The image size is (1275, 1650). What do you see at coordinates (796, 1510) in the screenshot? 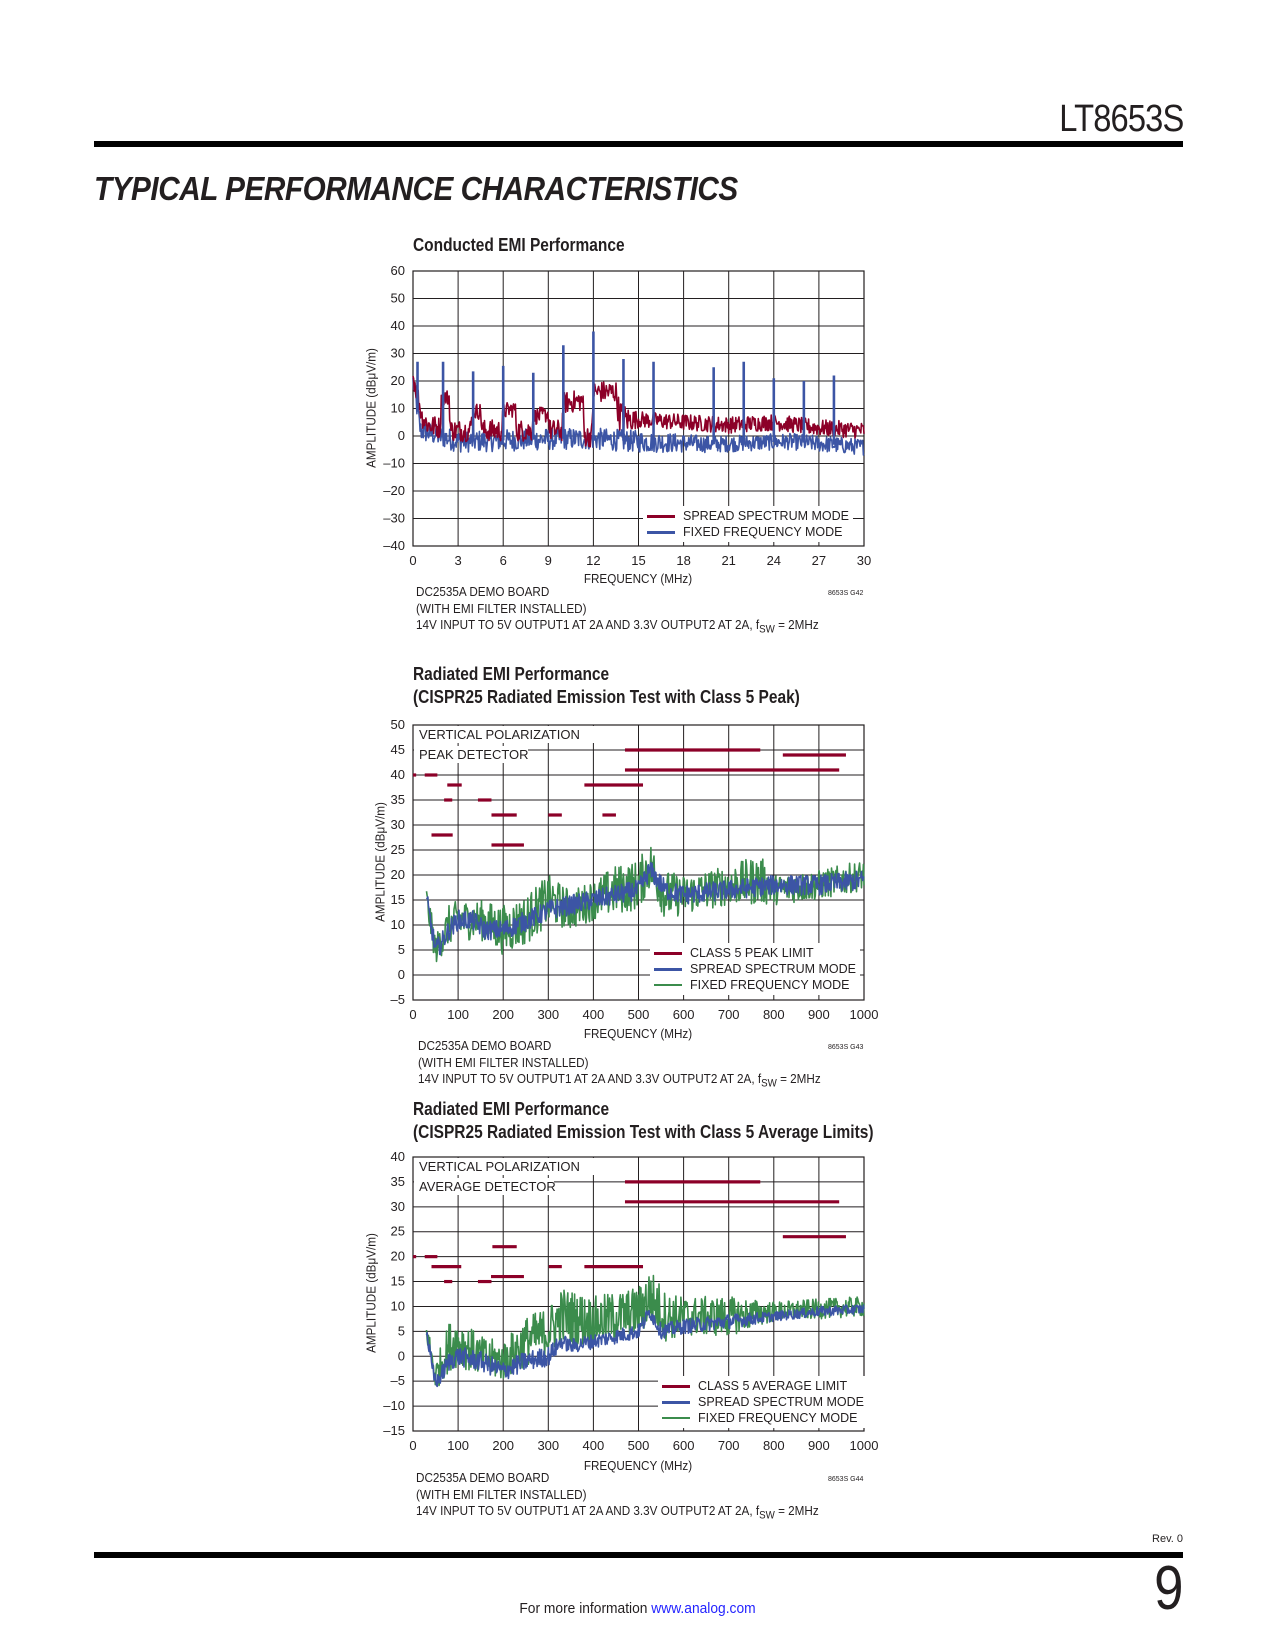
I see `conditions-text: = 2MHz` at bounding box center [796, 1510].